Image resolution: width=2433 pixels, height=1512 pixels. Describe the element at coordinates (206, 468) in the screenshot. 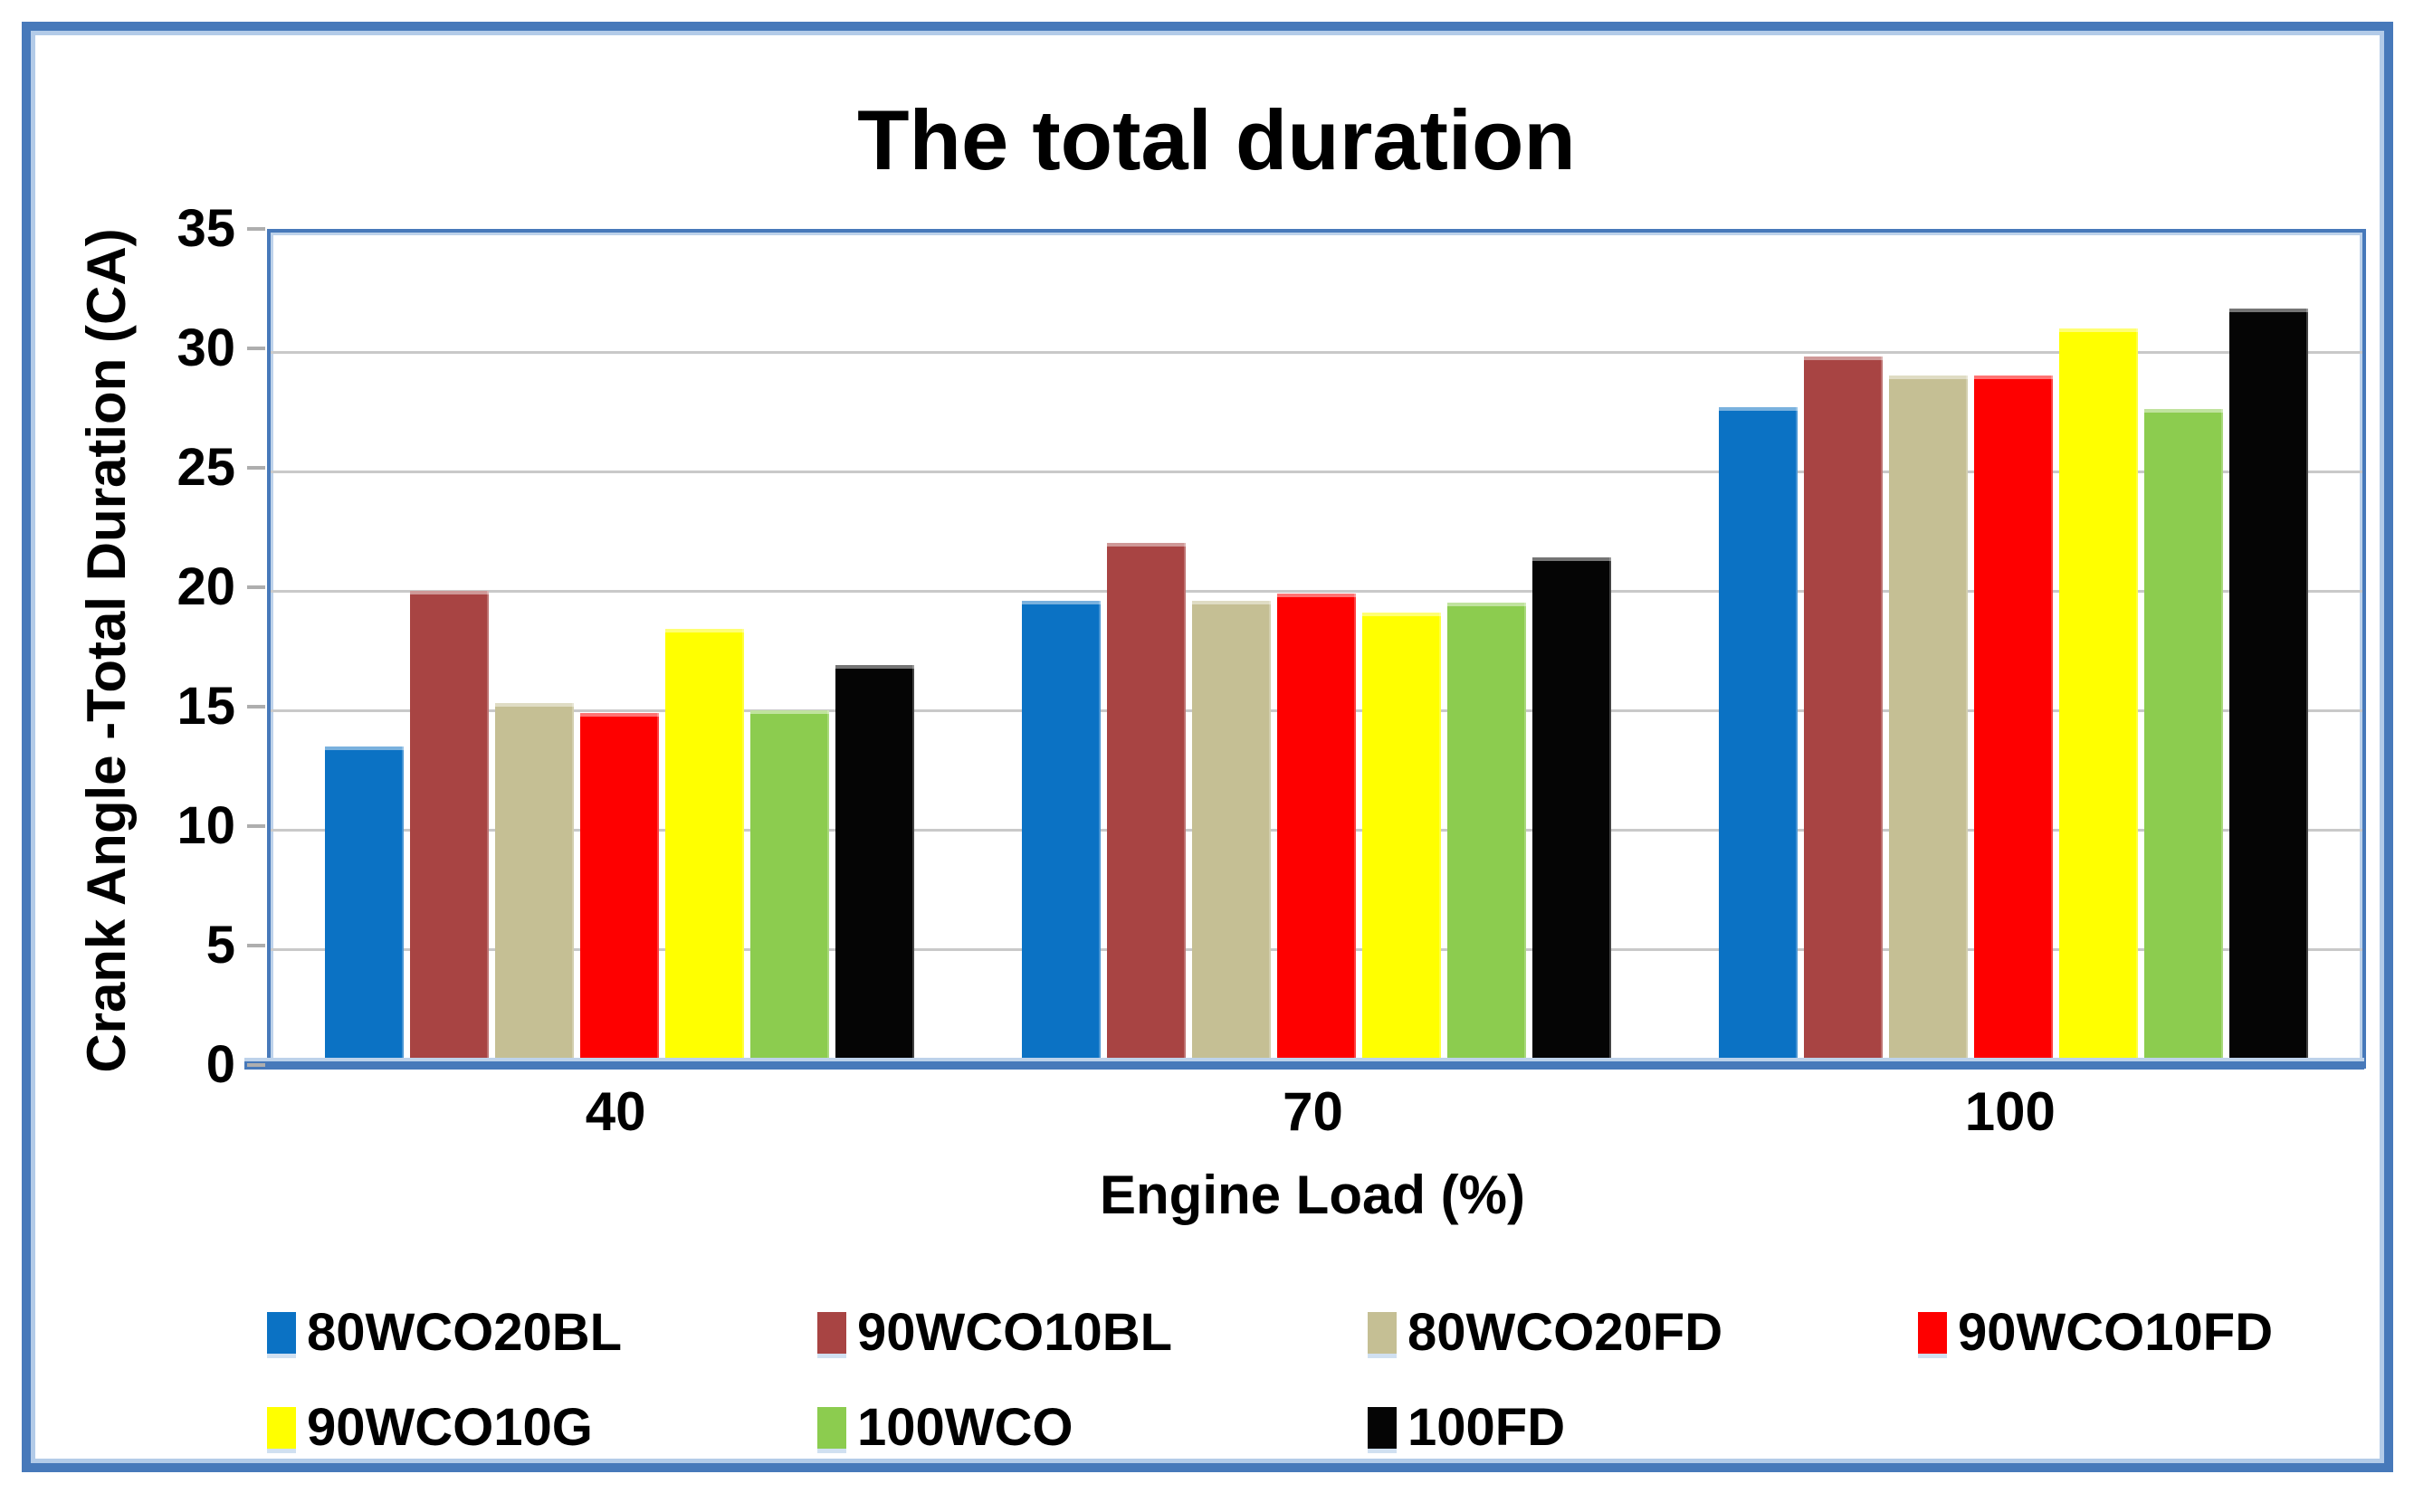

I see `y-tick-label-25: 25` at that location.